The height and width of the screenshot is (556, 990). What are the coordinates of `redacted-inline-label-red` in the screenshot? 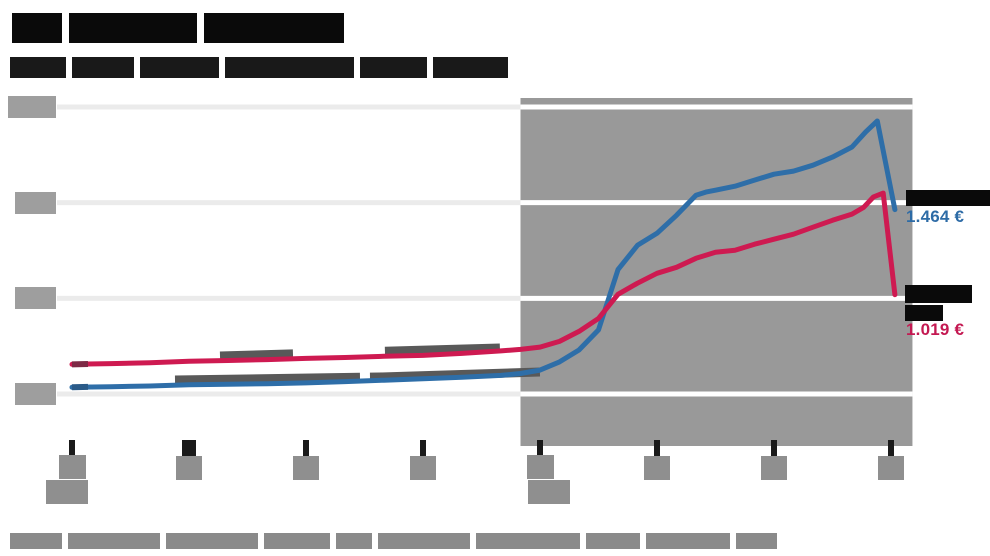 It's located at (360, 352).